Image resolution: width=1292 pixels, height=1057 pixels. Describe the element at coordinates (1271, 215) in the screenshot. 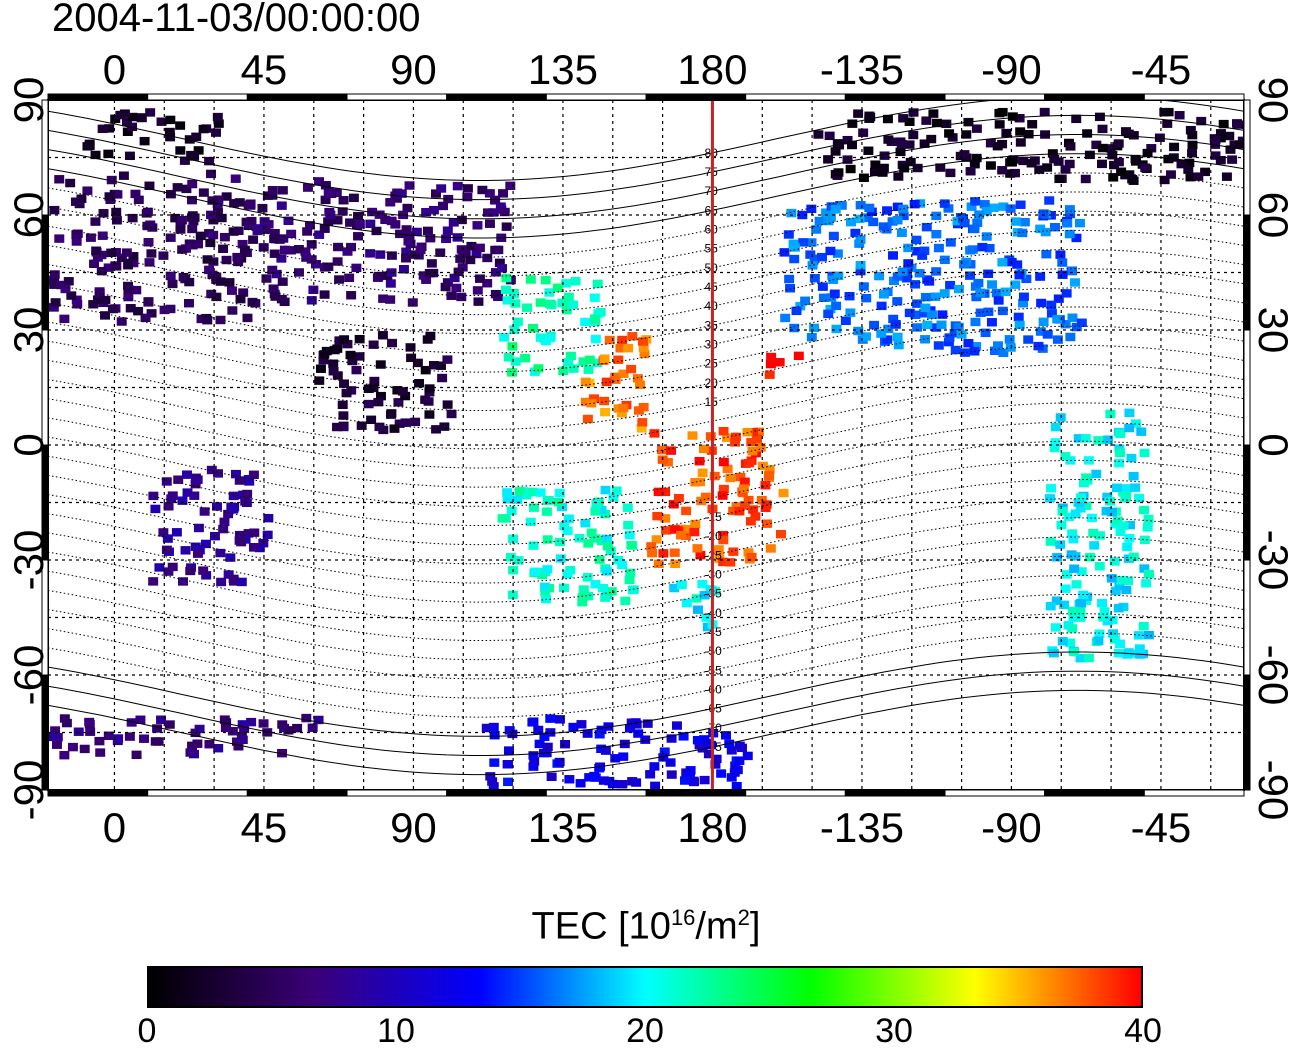

I see `right-latitude-label: 60` at that location.